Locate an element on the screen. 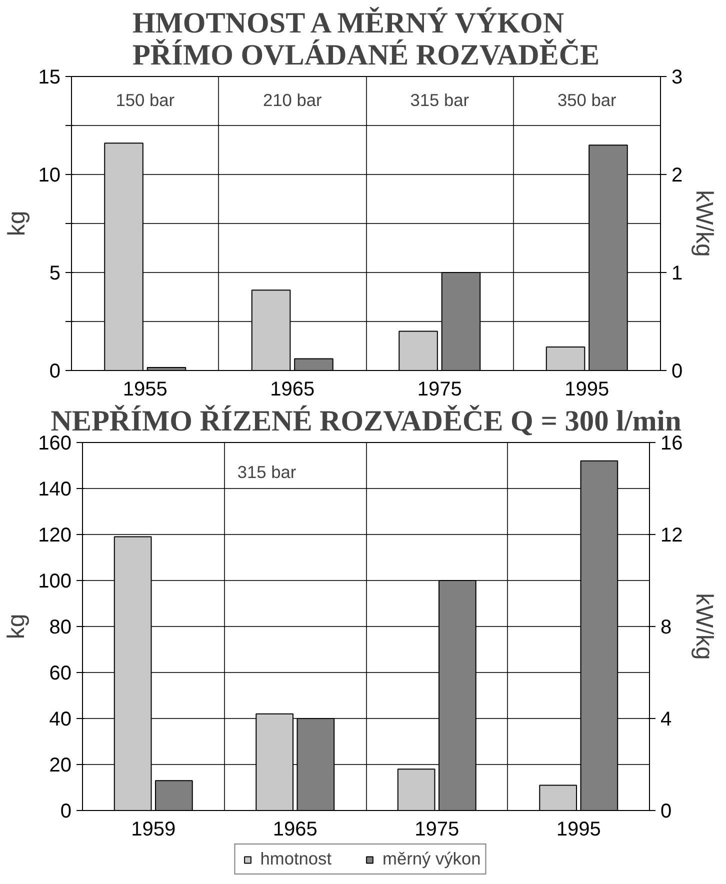 The width and height of the screenshot is (726, 884). y2-tick-label: 4 is located at coordinates (666, 719).